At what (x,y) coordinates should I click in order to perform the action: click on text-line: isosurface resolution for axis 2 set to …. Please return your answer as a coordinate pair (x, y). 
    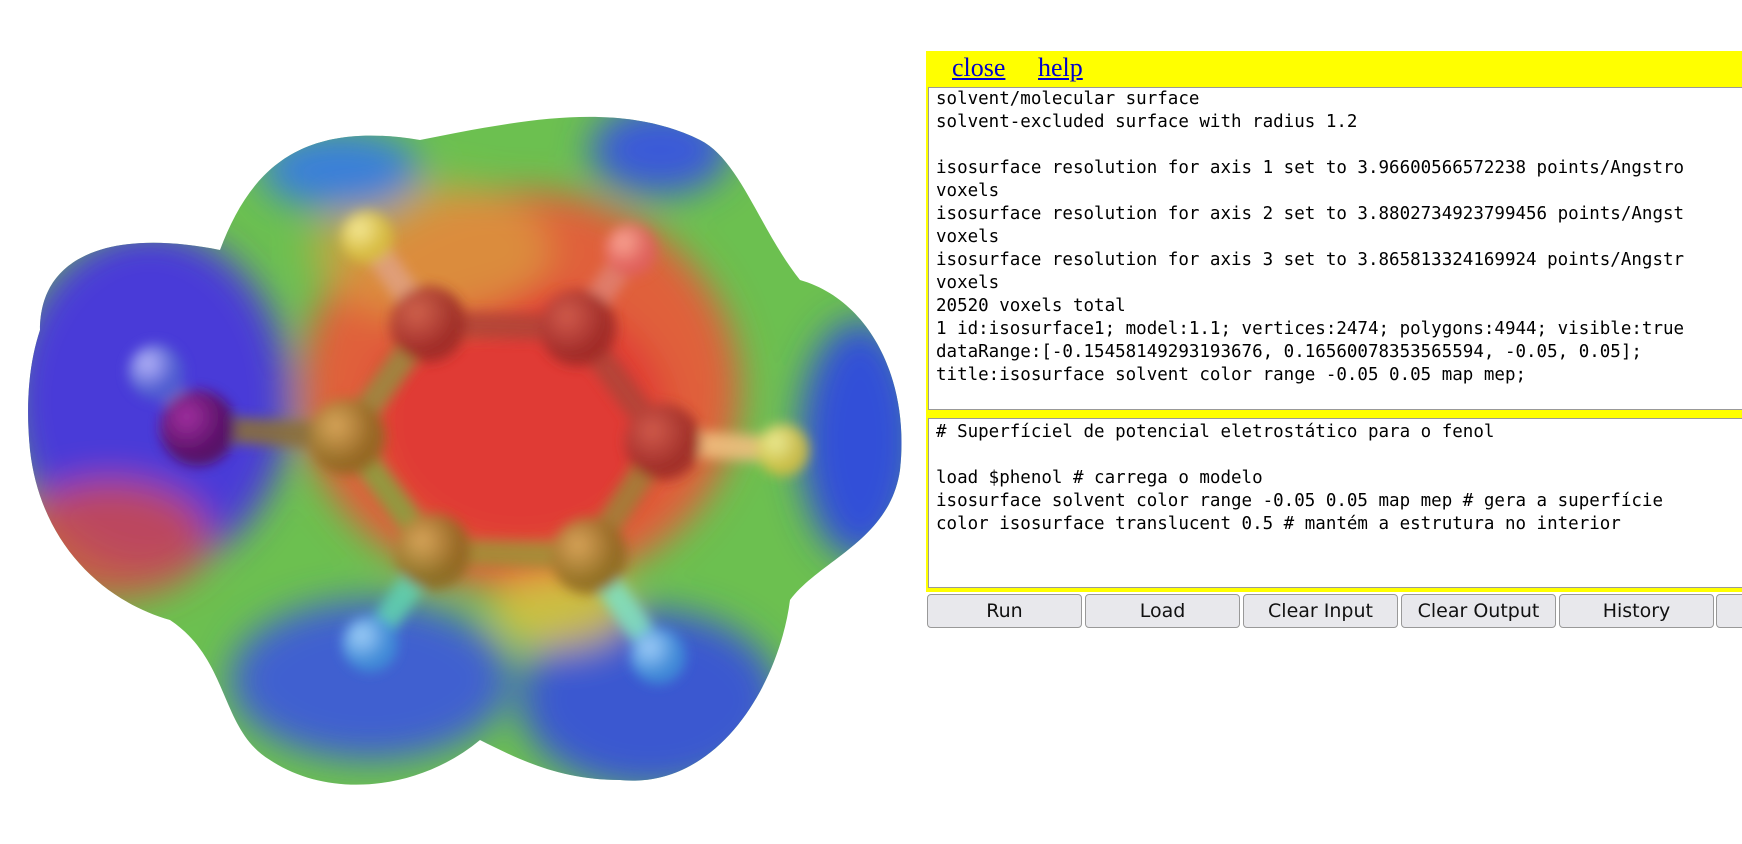
    Looking at the image, I should click on (1310, 214).